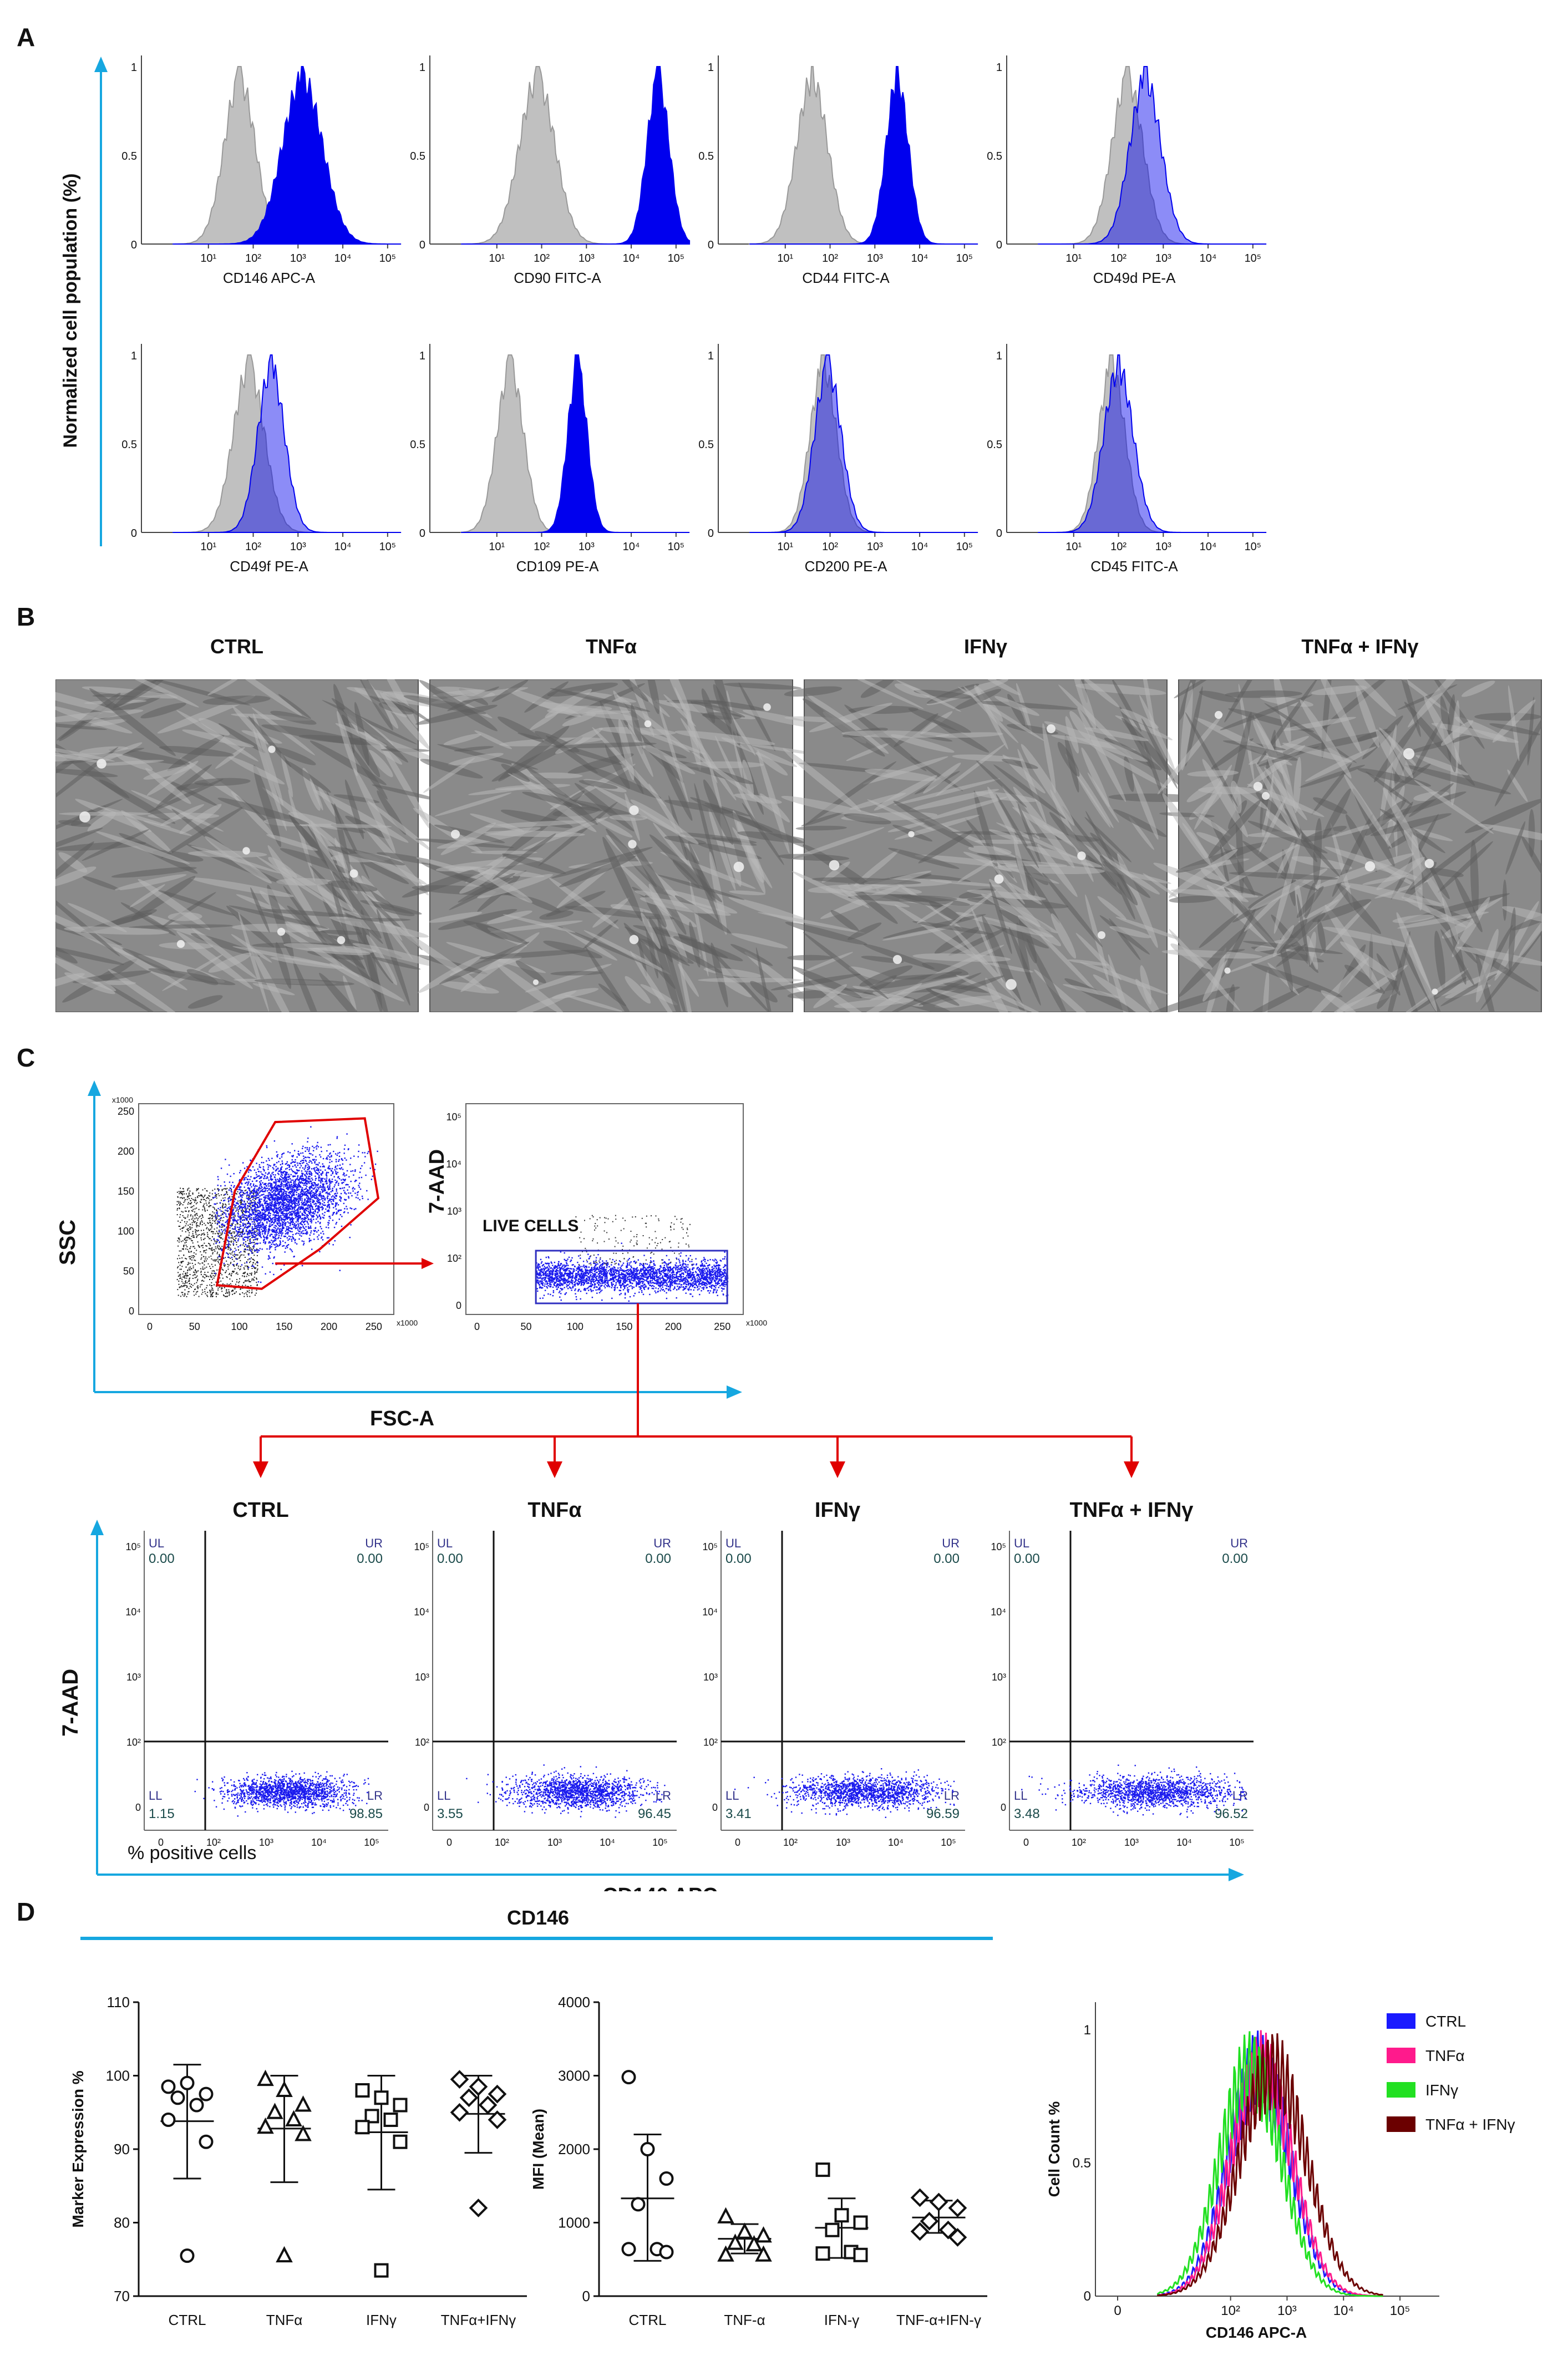 This screenshot has width=1568, height=2371. Describe the element at coordinates (236, 646) in the screenshot. I see `condition-title-ctrl: CTRL` at that location.